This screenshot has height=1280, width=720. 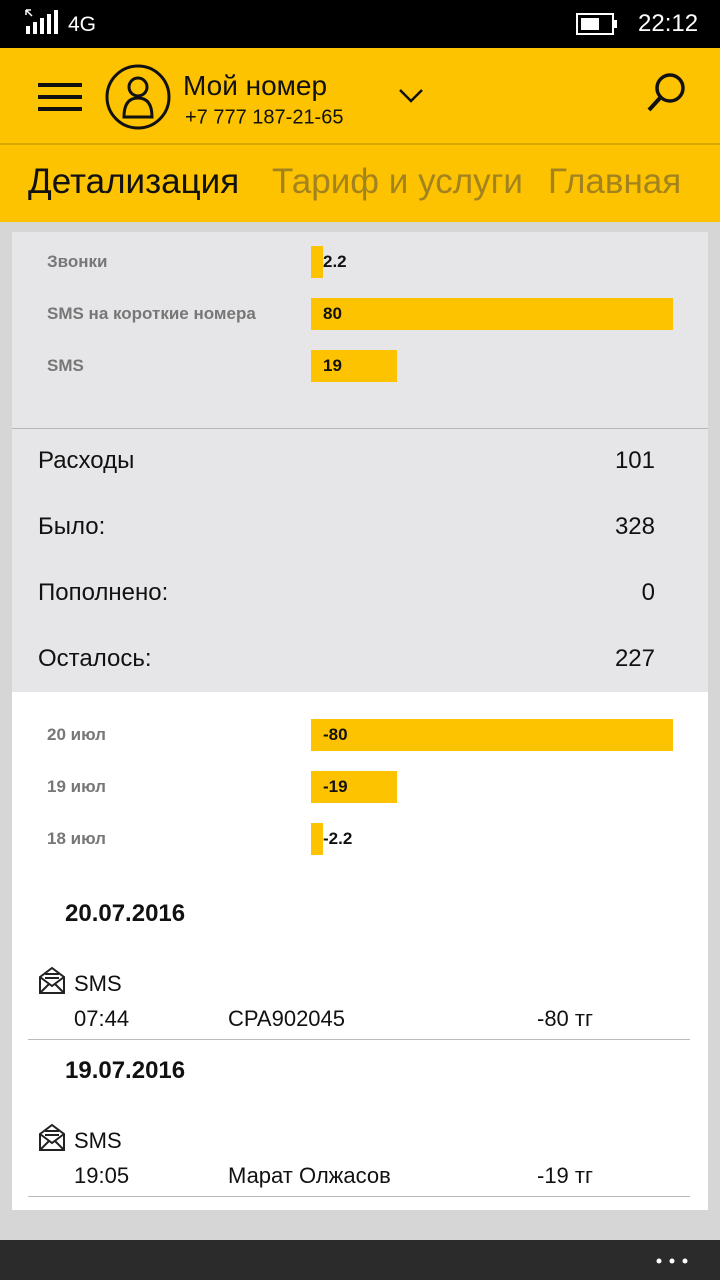 I want to click on daily-chart: 20 июл -80 19 июл -19 18 июл -2.2, so click(x=360, y=782).